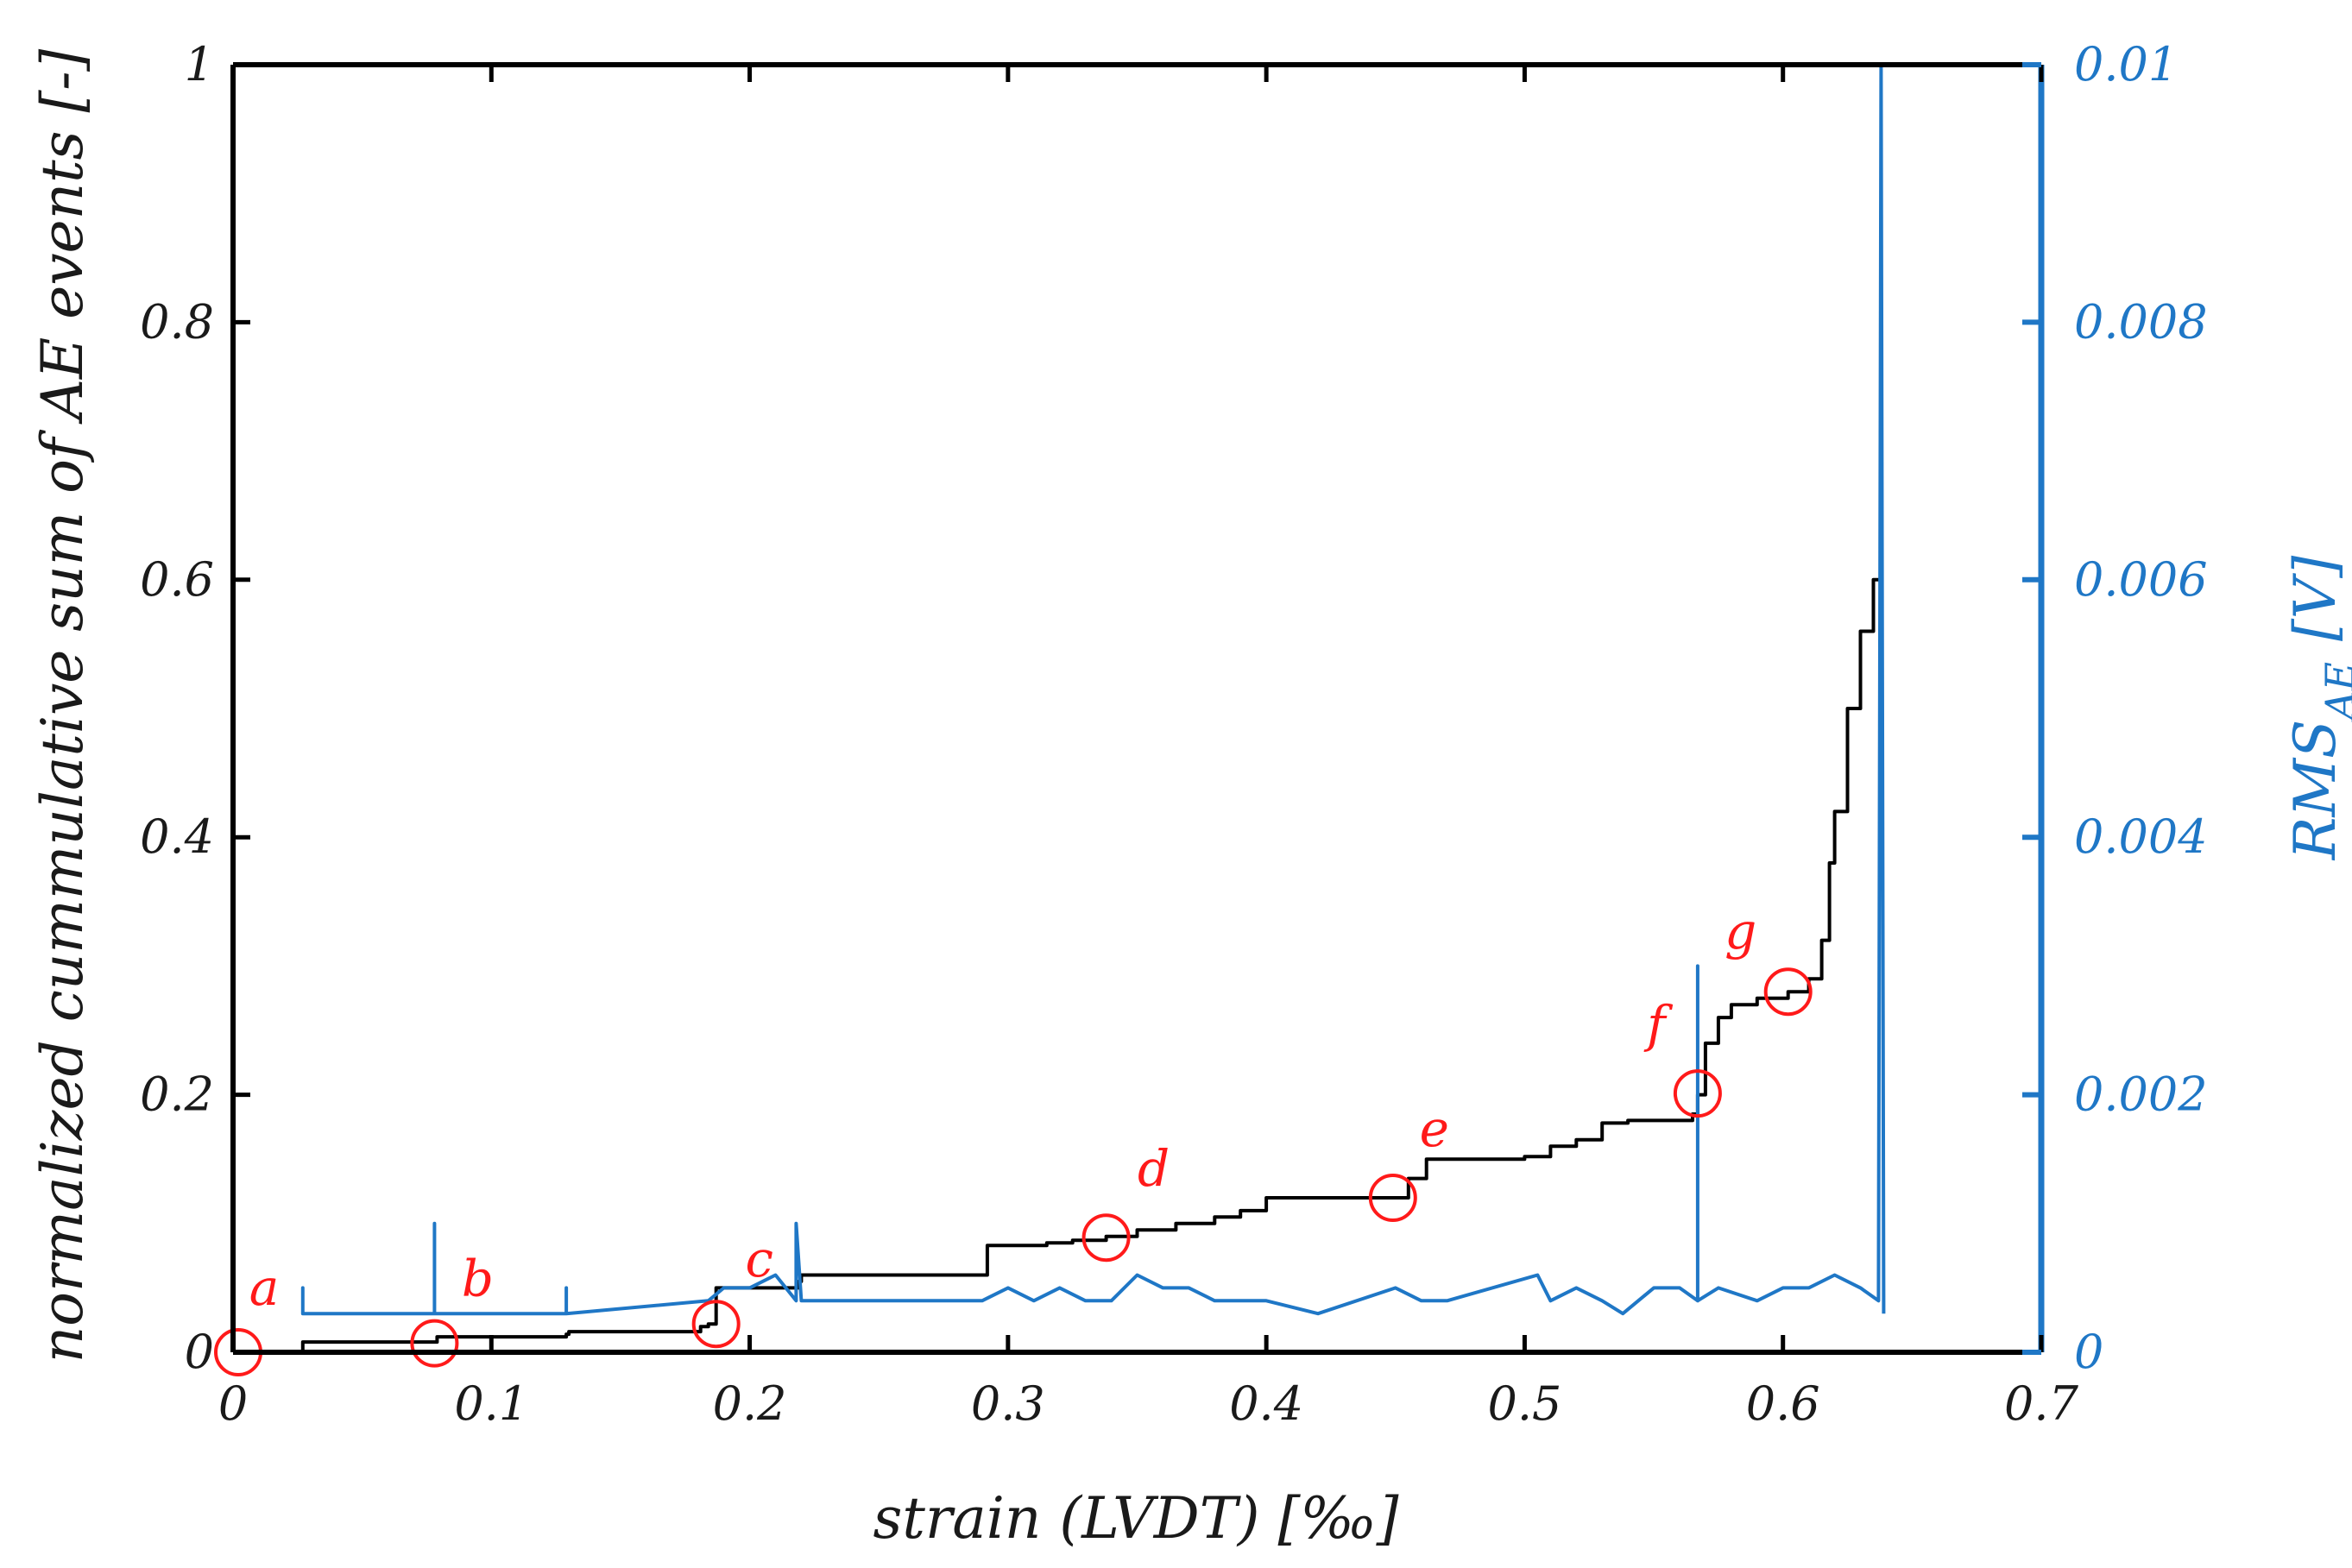  I want to click on left-tick-label: 0, so click(199, 1352).